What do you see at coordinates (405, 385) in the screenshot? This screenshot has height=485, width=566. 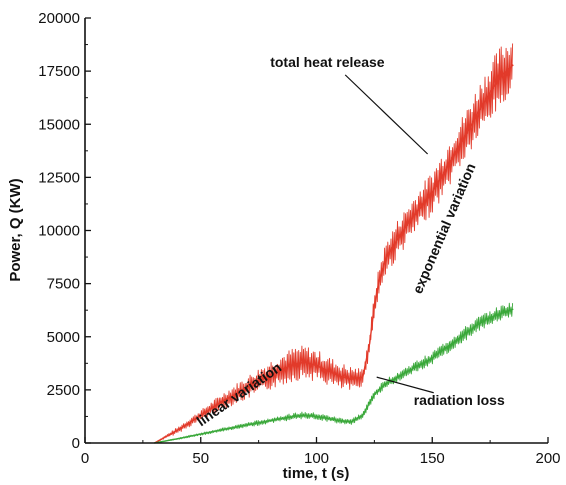 I see `radiation-loss-pointer` at bounding box center [405, 385].